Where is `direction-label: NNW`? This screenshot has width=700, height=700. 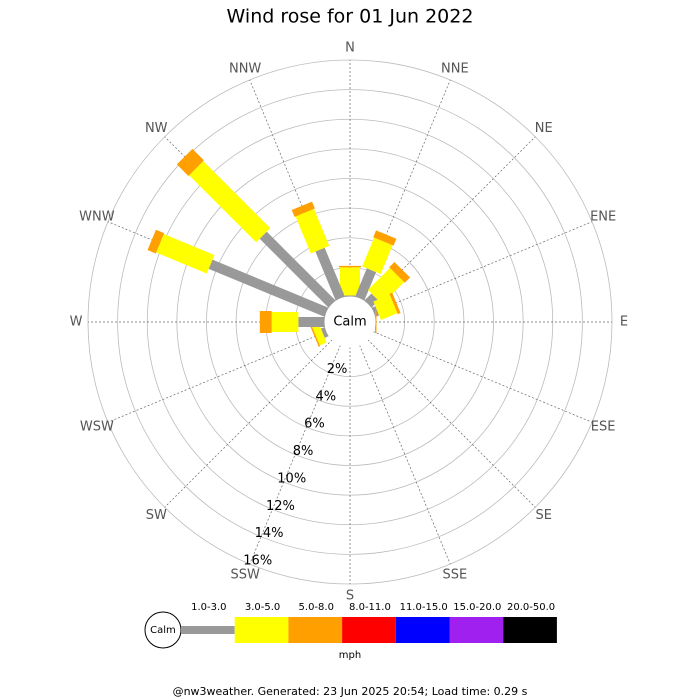
direction-label: NNW is located at coordinates (245, 68).